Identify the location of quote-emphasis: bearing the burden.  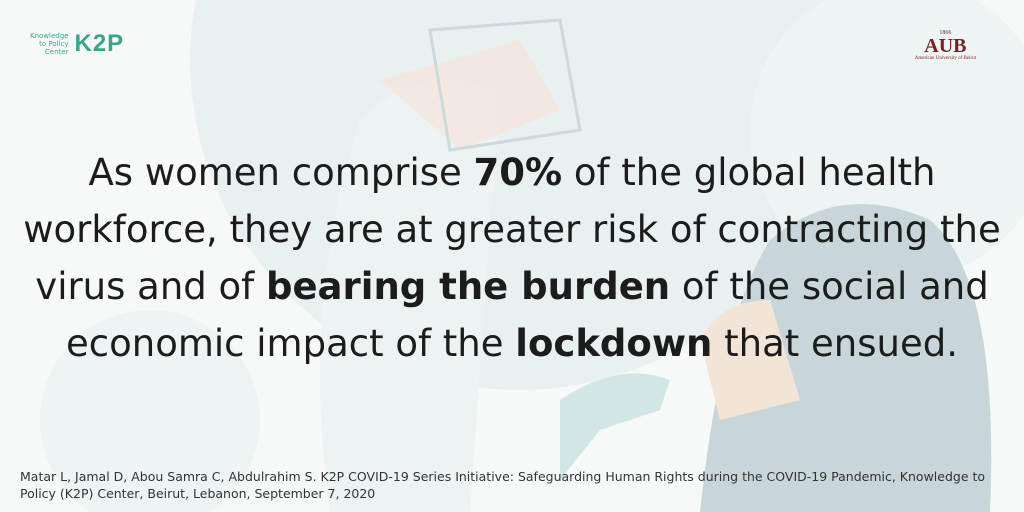
(468, 286).